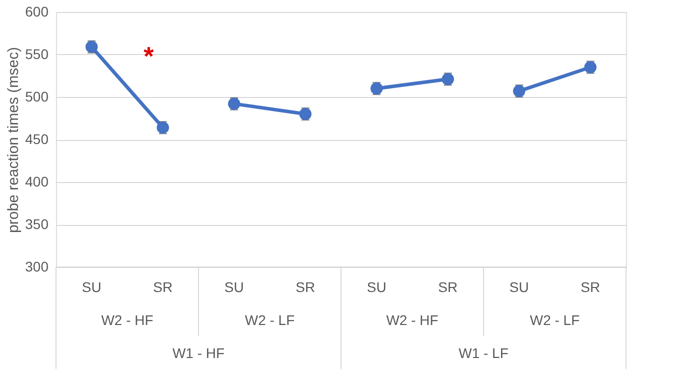 Image resolution: width=689 pixels, height=384 pixels. What do you see at coordinates (37, 139) in the screenshot?
I see `y-tick-label: 450` at bounding box center [37, 139].